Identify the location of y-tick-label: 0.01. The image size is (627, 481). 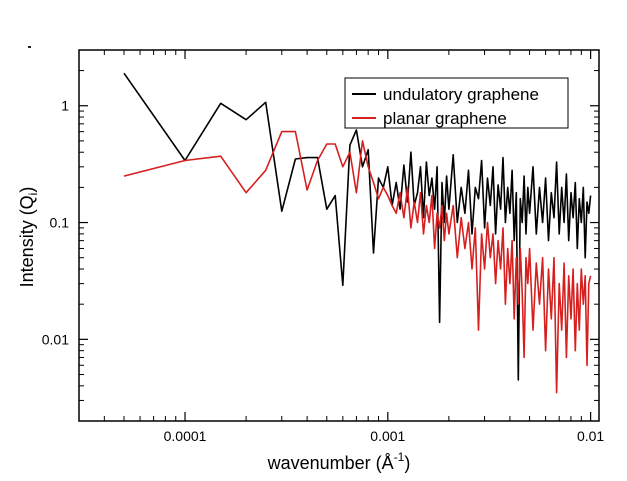
(55, 339).